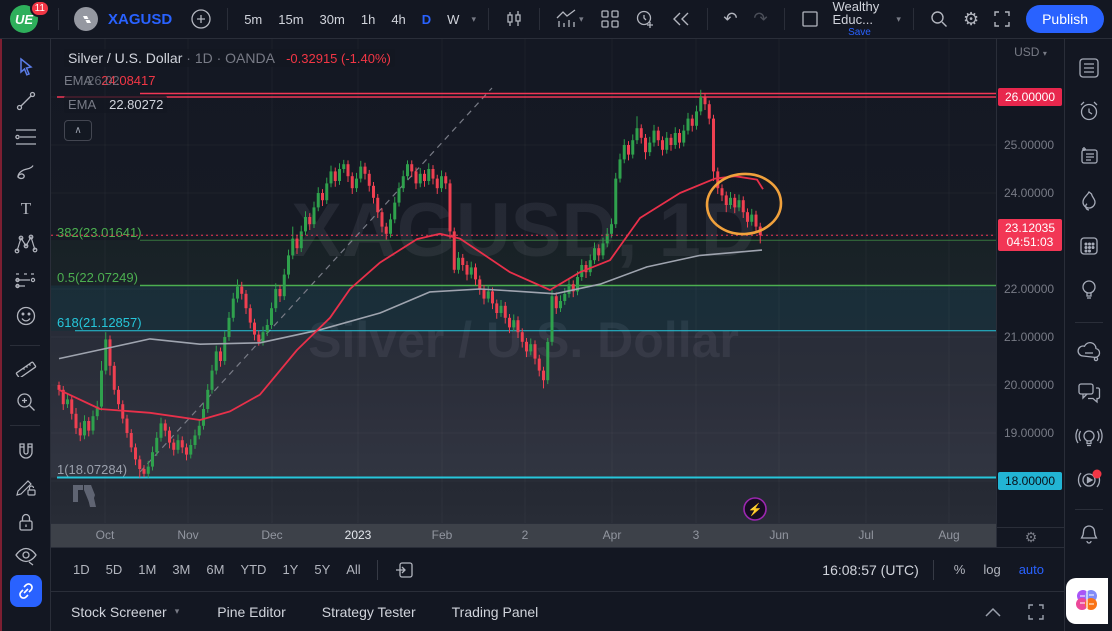 This screenshot has width=1112, height=631. I want to click on publish-button: Publish, so click(1065, 19).